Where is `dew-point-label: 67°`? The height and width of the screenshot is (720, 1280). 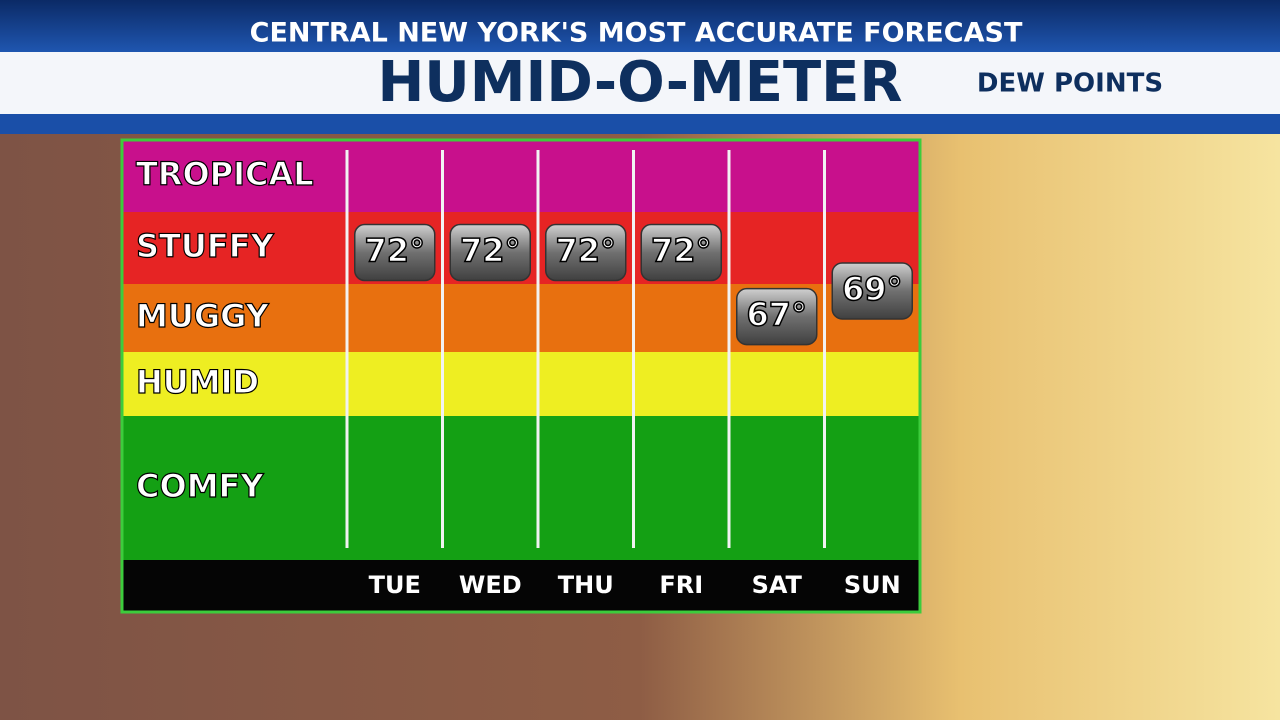 dew-point-label: 67° is located at coordinates (776, 315).